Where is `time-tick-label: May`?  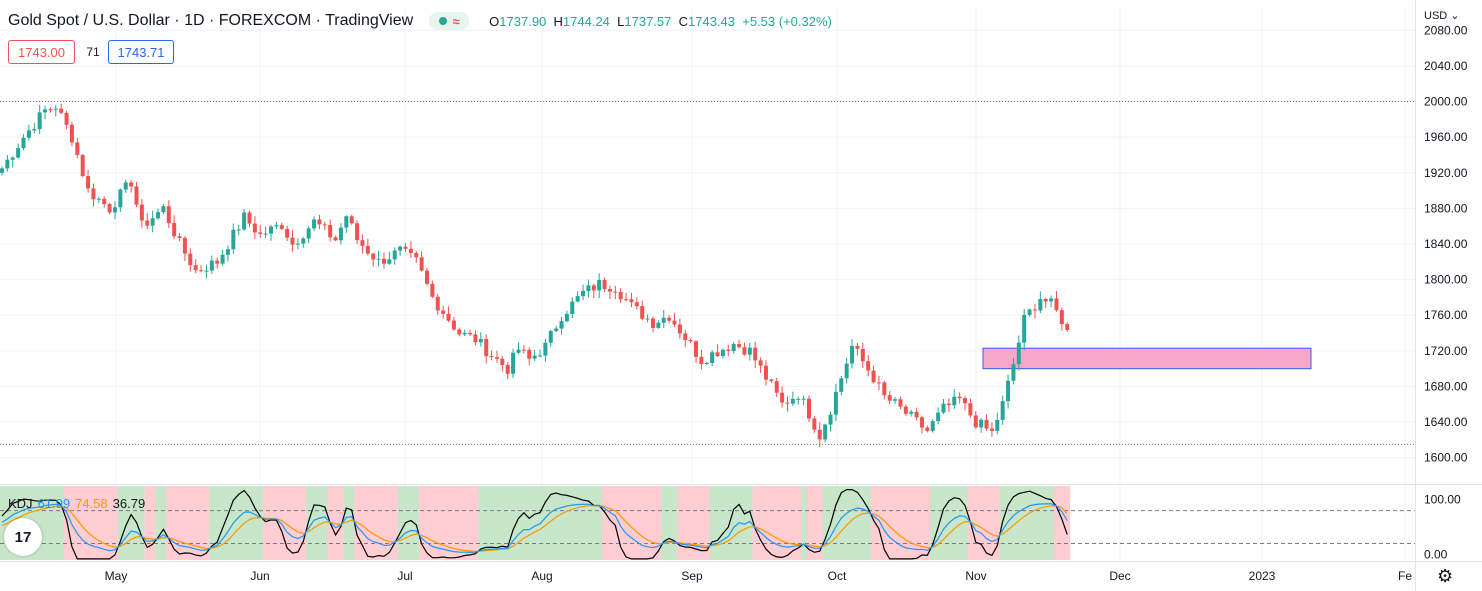 time-tick-label: May is located at coordinates (116, 576).